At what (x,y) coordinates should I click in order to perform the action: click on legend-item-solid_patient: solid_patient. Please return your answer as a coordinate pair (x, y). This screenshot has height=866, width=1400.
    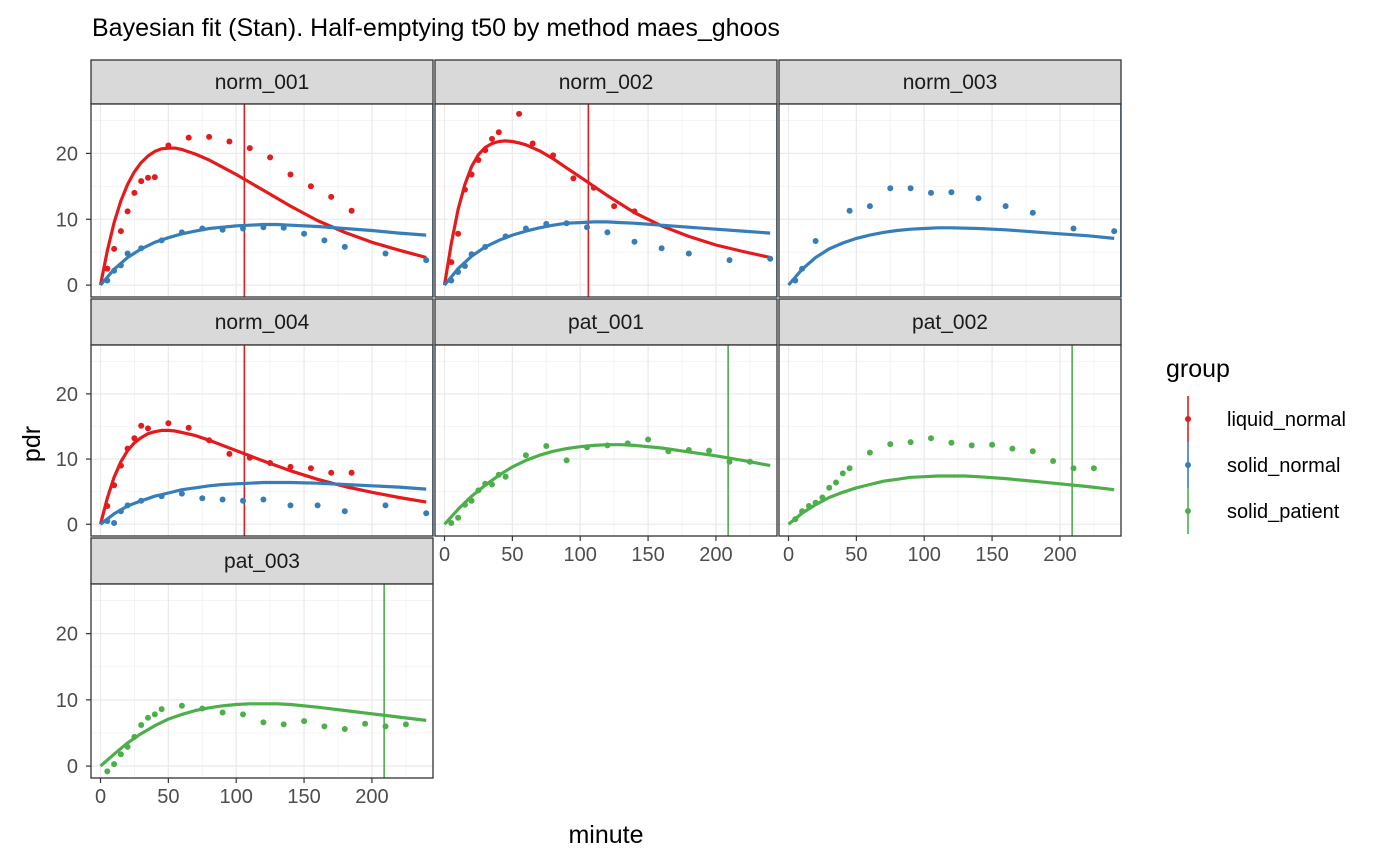
    Looking at the image, I should click on (1262, 511).